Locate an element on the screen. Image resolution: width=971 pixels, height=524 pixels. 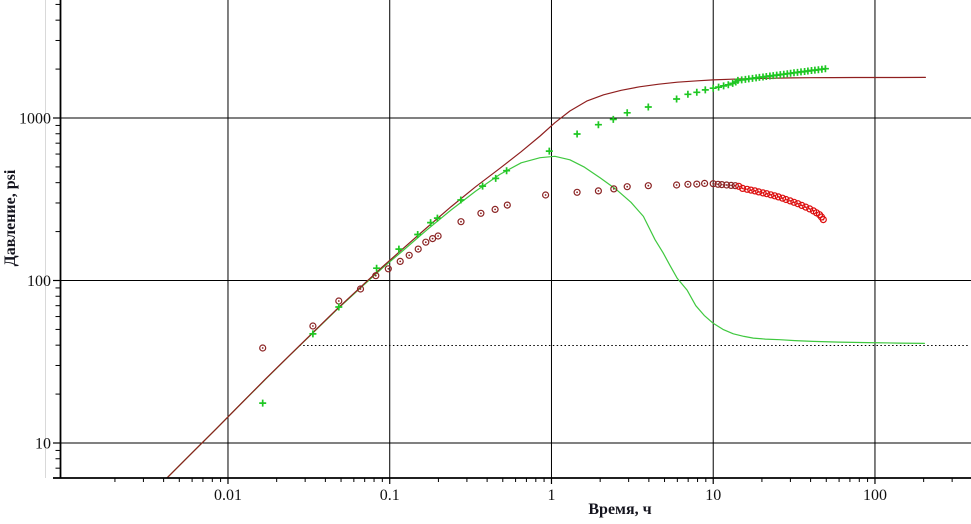
y-tick-label: 1000 is located at coordinates (35, 119).